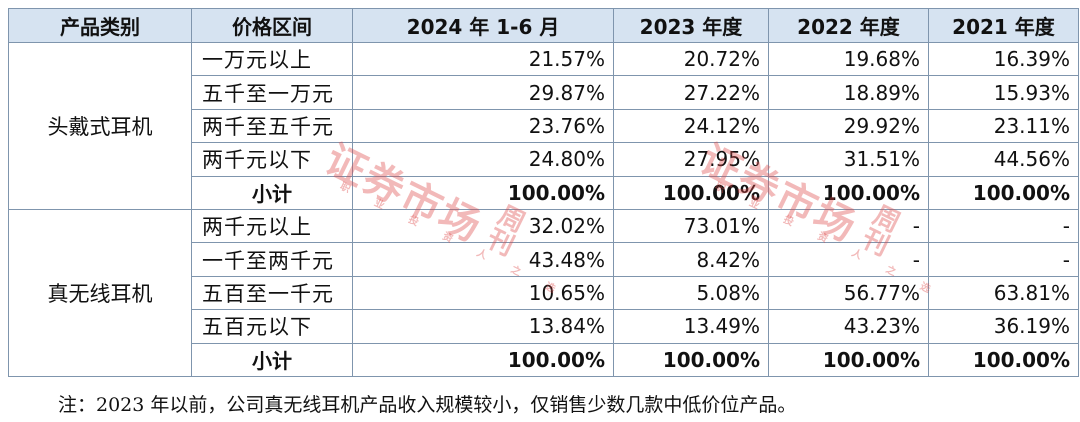 This screenshot has height=422, width=1080. Describe the element at coordinates (848, 25) in the screenshot. I see `header-2022: 2022 年度` at that location.